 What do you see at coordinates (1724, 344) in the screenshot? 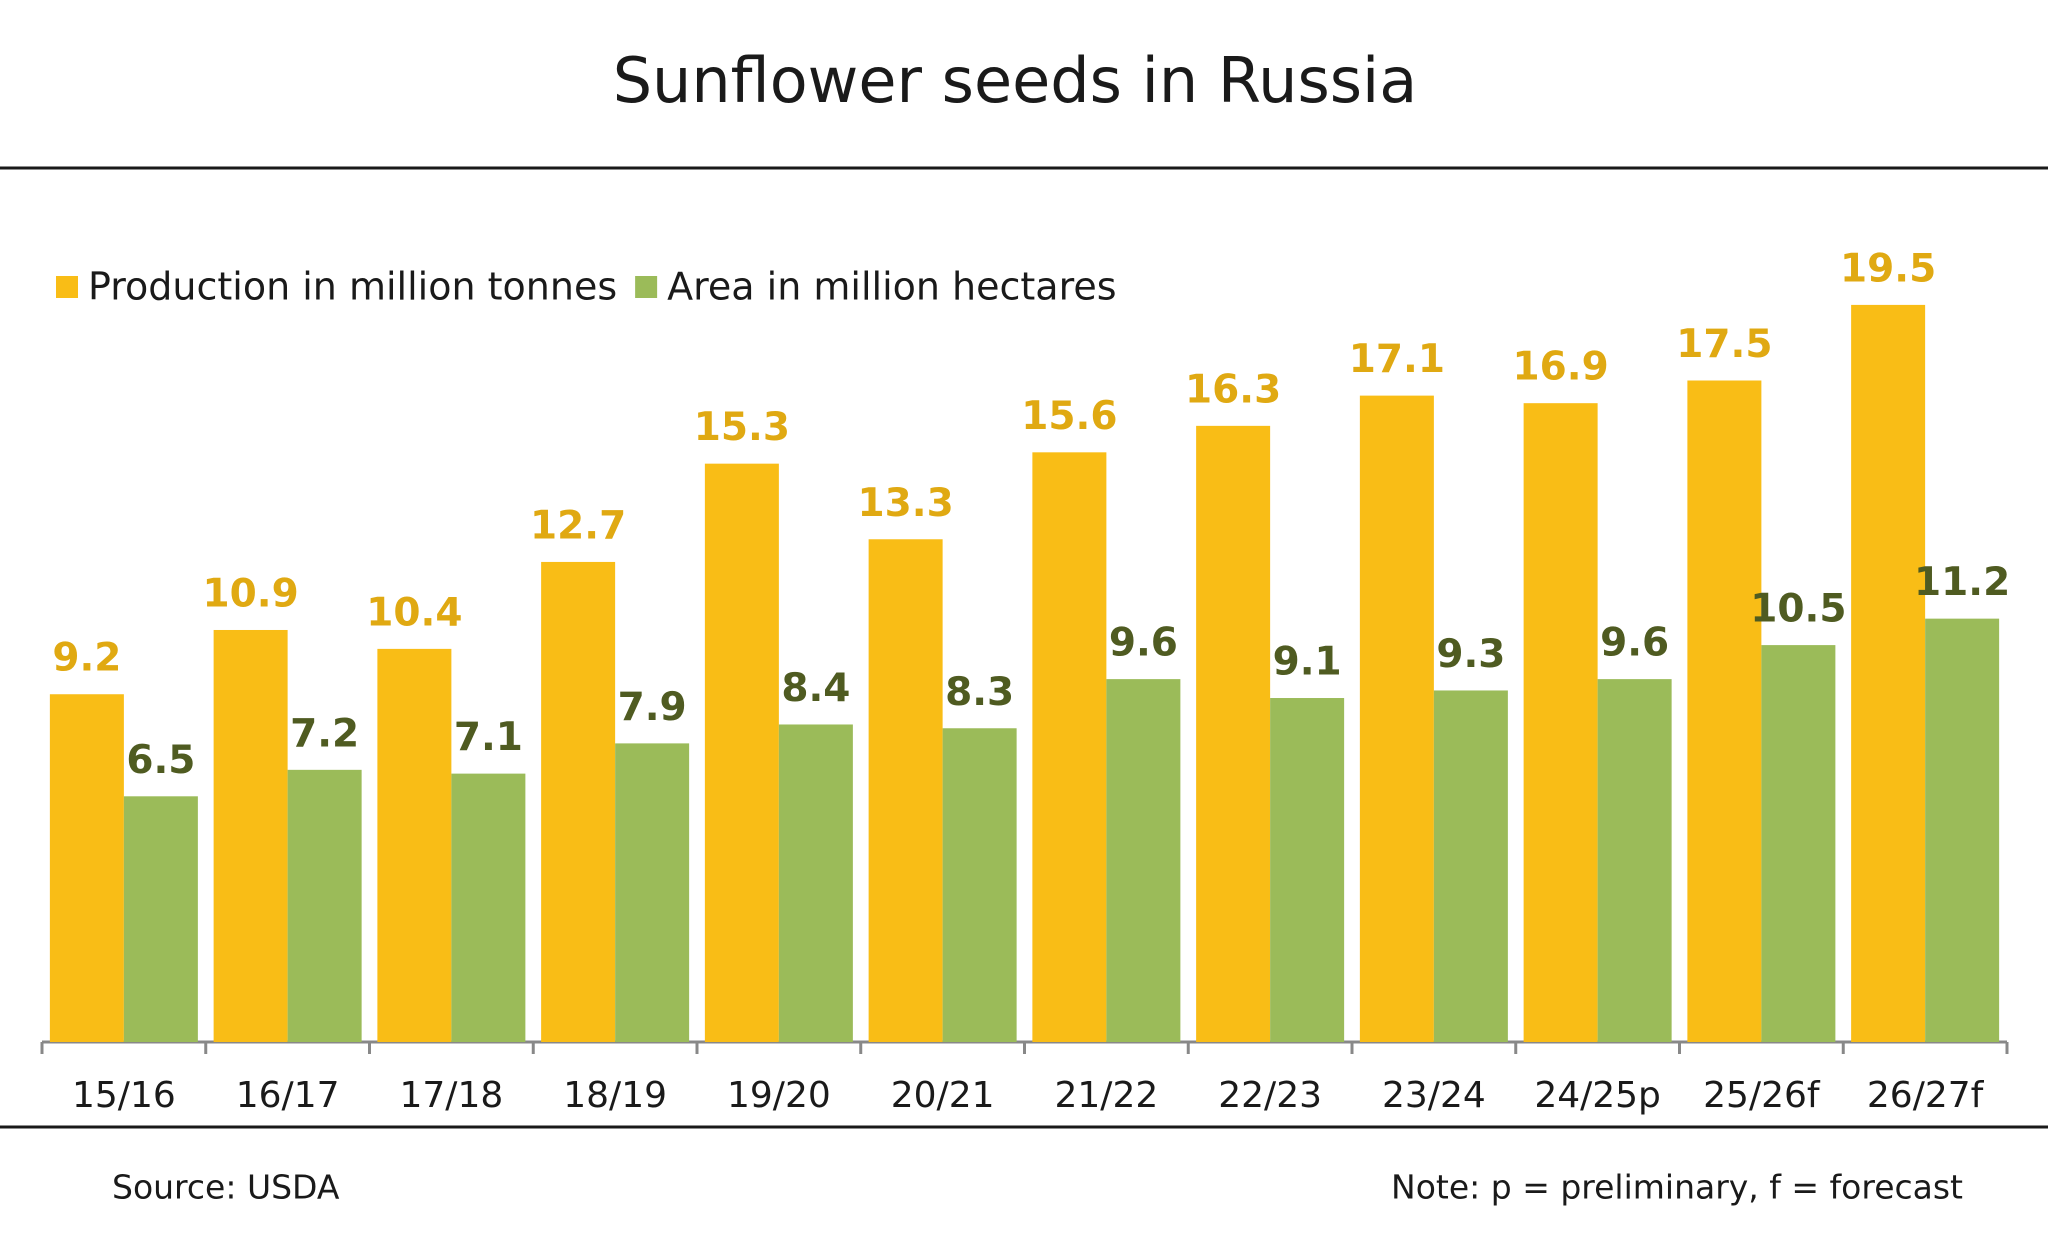
I see `value-label: 17.5` at bounding box center [1724, 344].